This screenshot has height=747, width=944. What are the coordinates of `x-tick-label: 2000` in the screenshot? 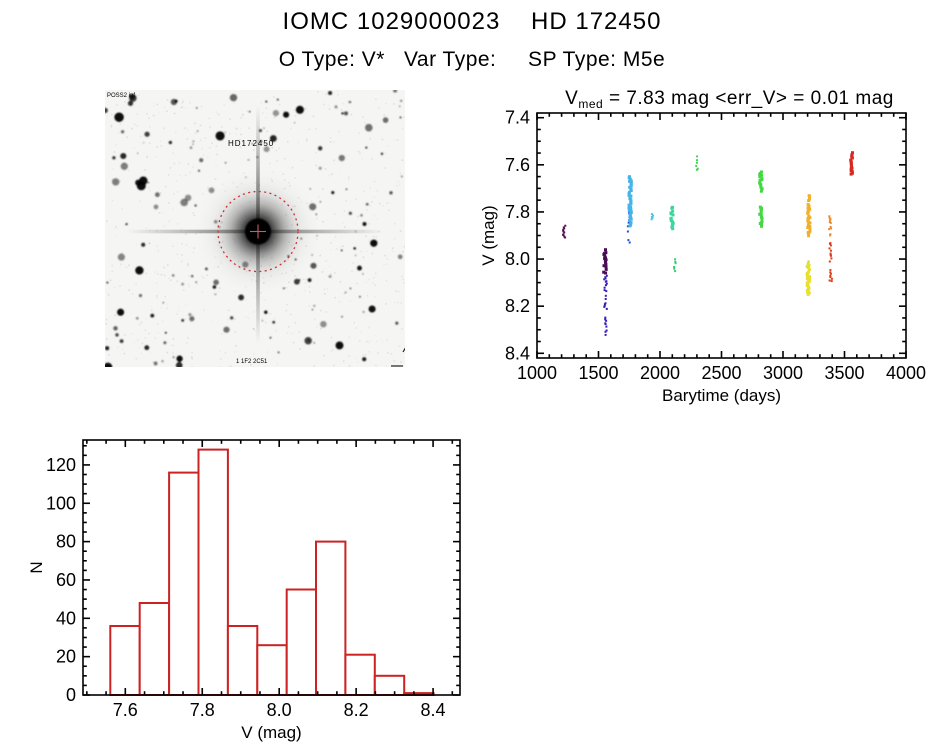 It's located at (660, 373).